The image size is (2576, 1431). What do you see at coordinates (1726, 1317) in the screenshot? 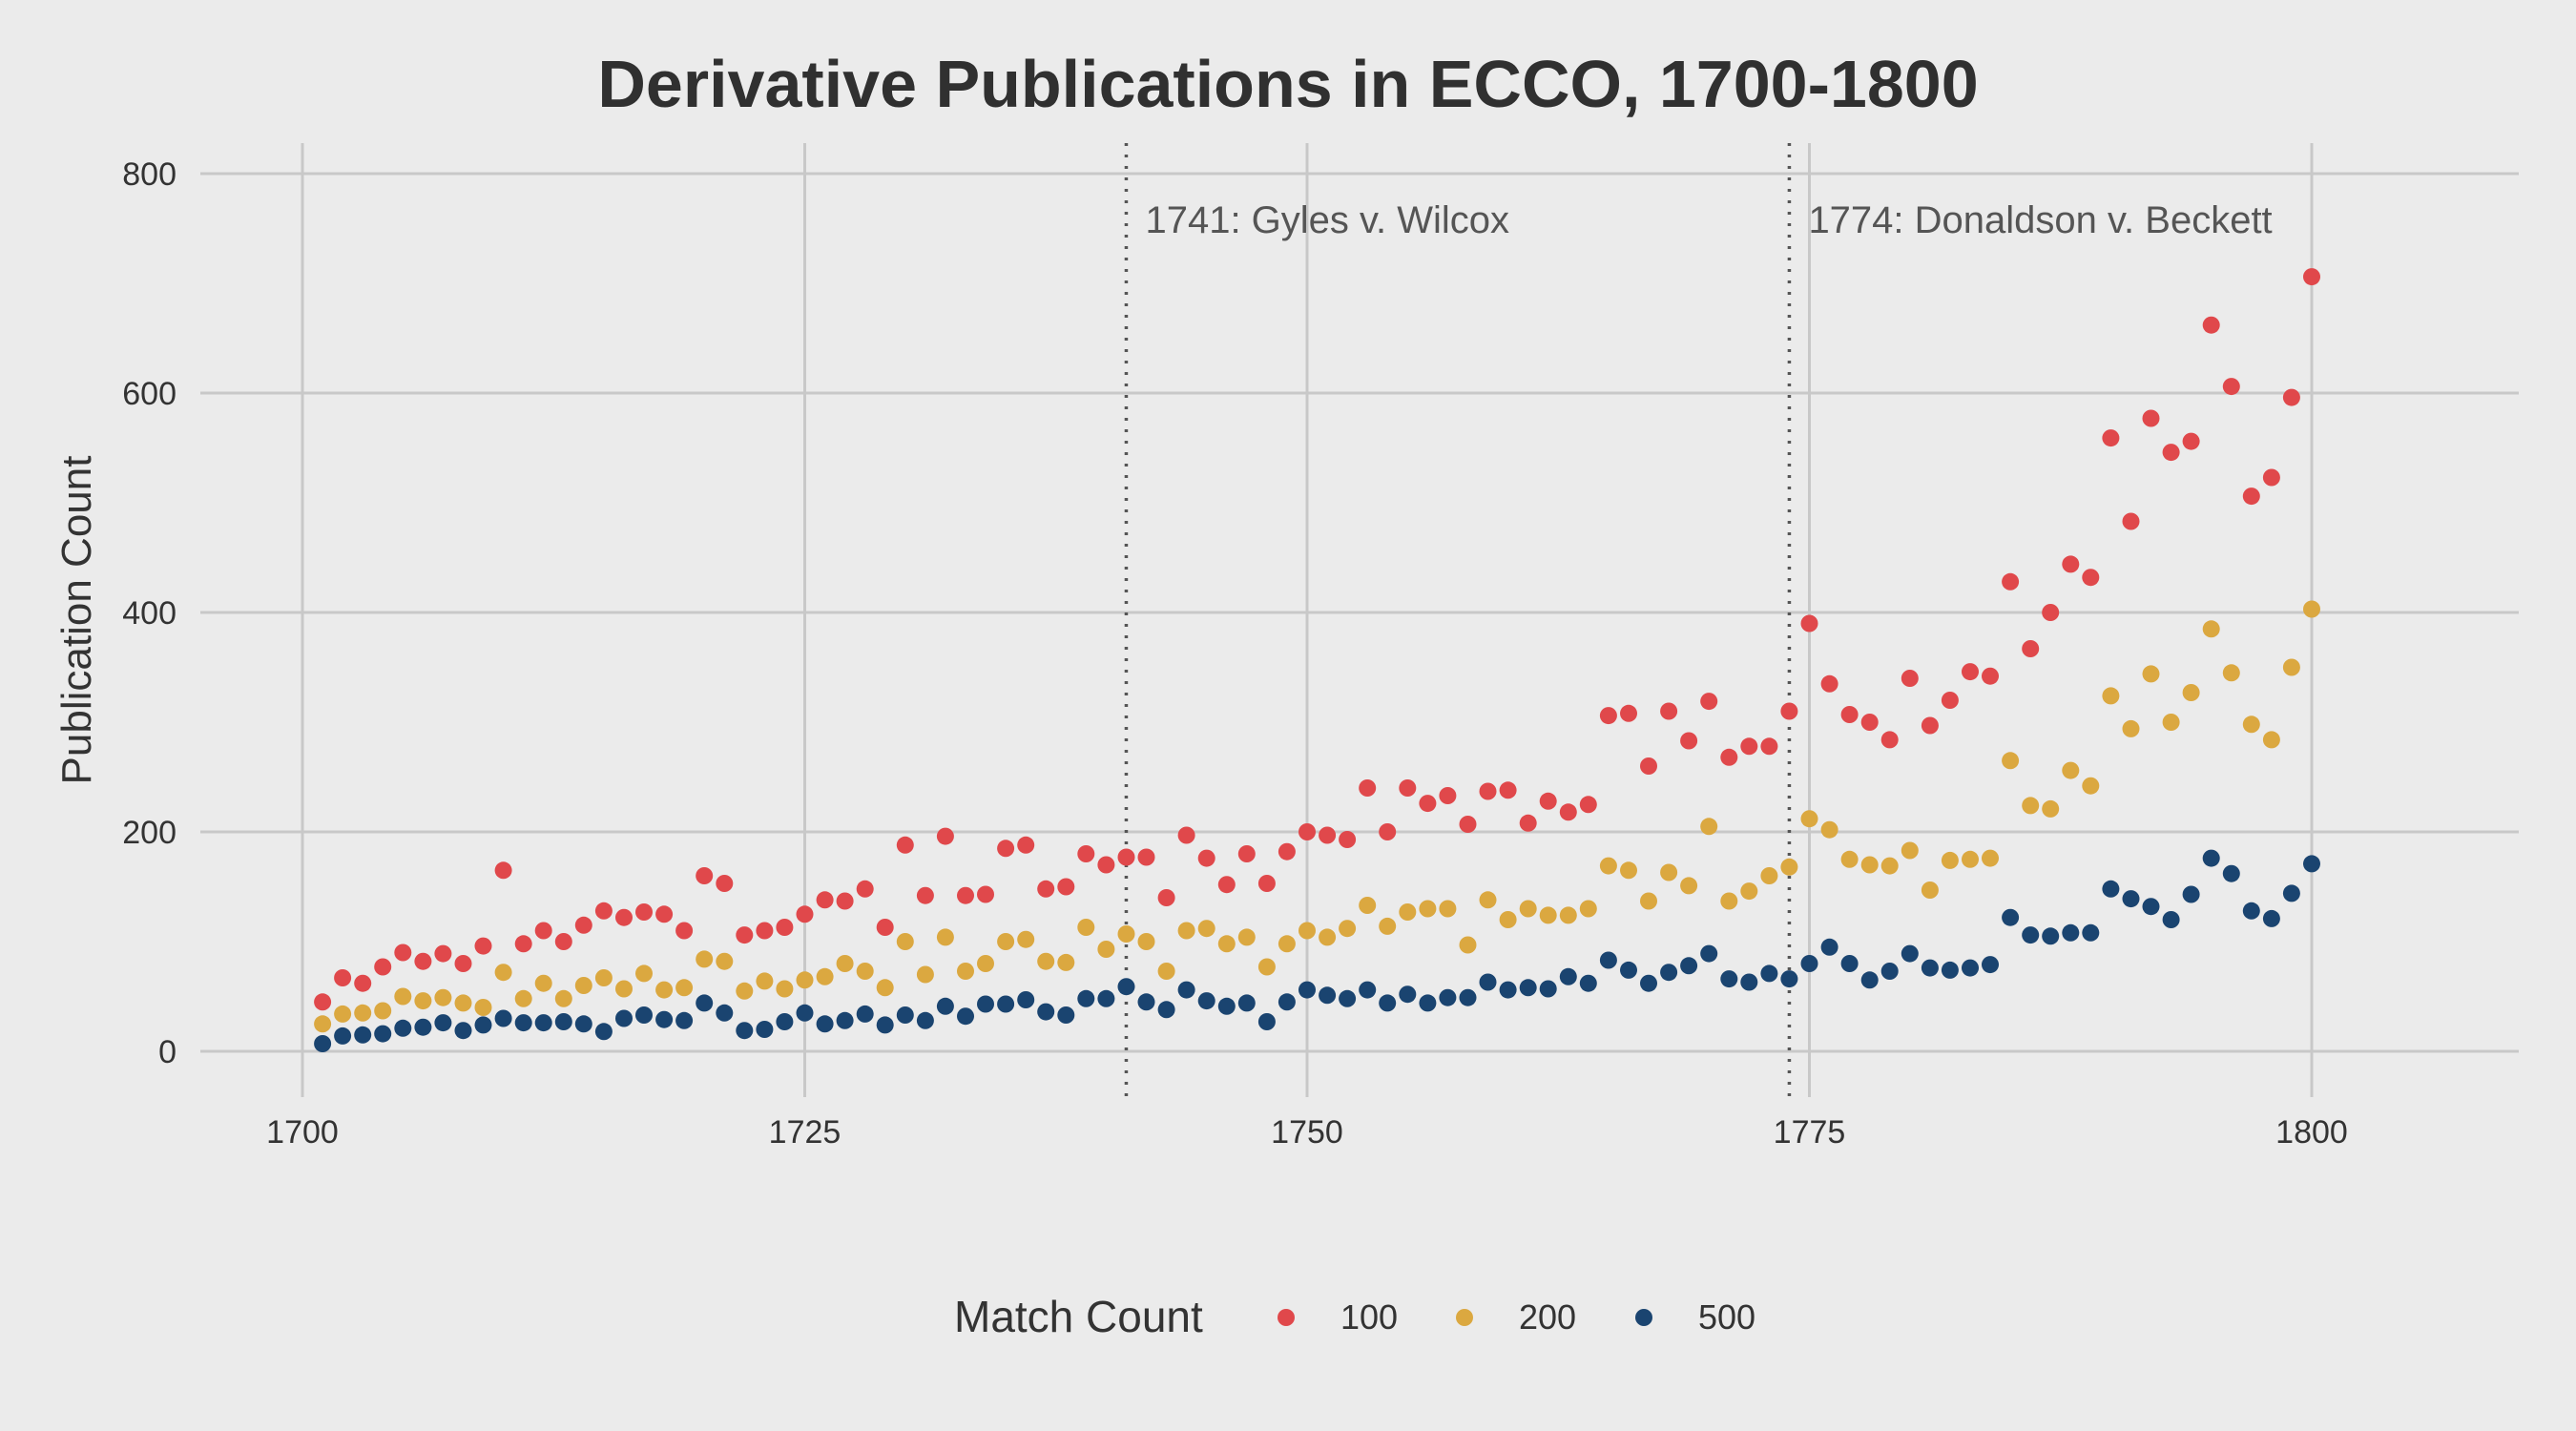
I see `legend-label-500: 500` at bounding box center [1726, 1317].